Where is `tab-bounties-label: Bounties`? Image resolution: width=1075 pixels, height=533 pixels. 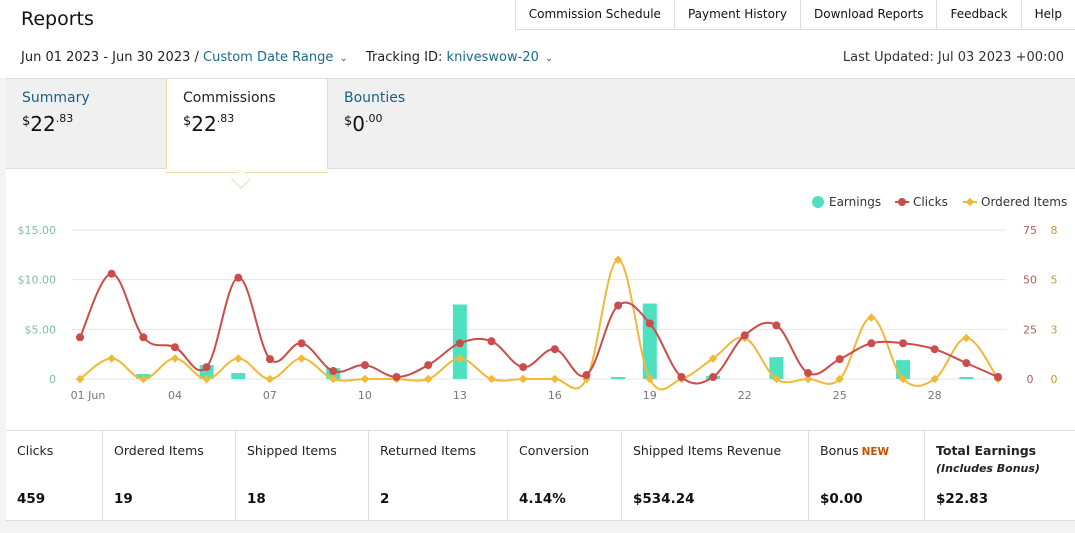
tab-bounties-label: Bounties is located at coordinates (375, 98).